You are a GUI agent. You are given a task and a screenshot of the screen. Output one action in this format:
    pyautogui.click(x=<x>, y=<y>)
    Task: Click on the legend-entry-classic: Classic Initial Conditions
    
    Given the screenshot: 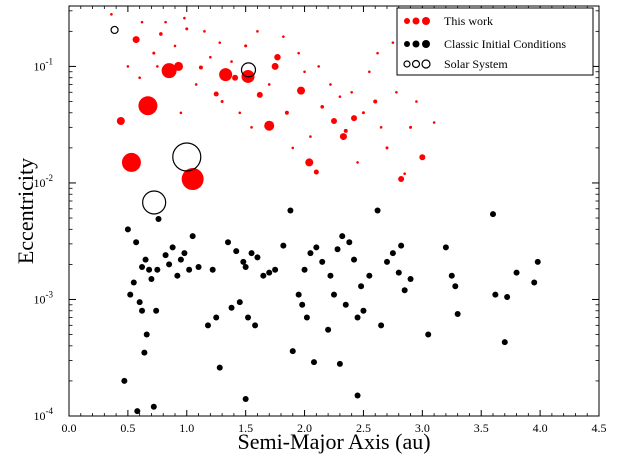 What is the action you would take?
    pyautogui.click(x=485, y=44)
    